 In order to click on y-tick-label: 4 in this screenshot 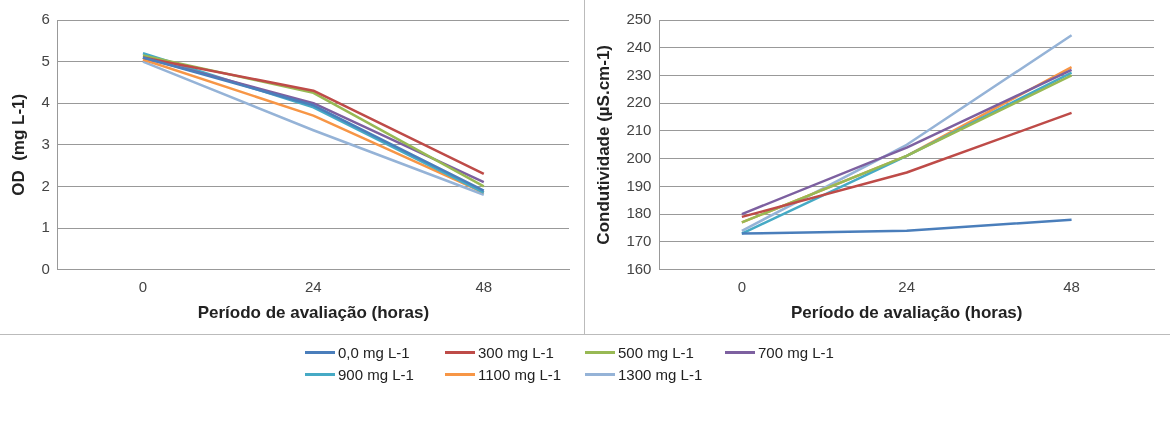, I will do `click(45, 102)`.